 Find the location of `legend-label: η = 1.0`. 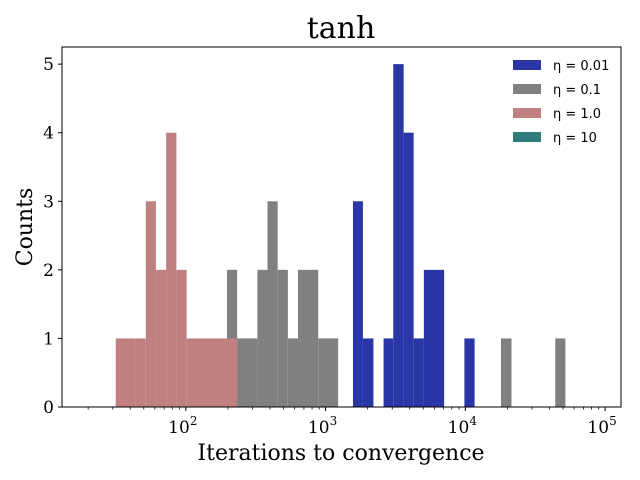

legend-label: η = 1.0 is located at coordinates (577, 114).